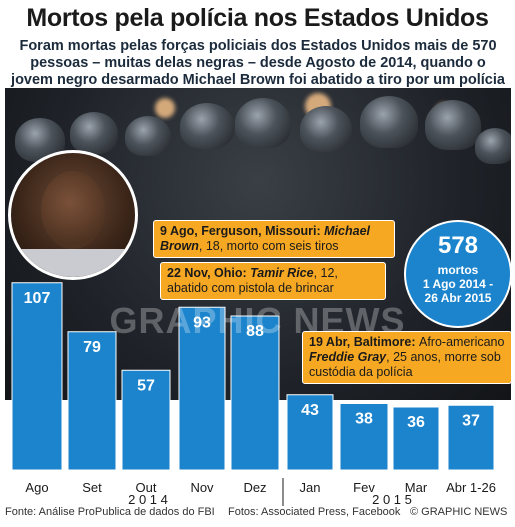  What do you see at coordinates (471, 487) in the screenshot?
I see `category-label: Abr 1-26` at bounding box center [471, 487].